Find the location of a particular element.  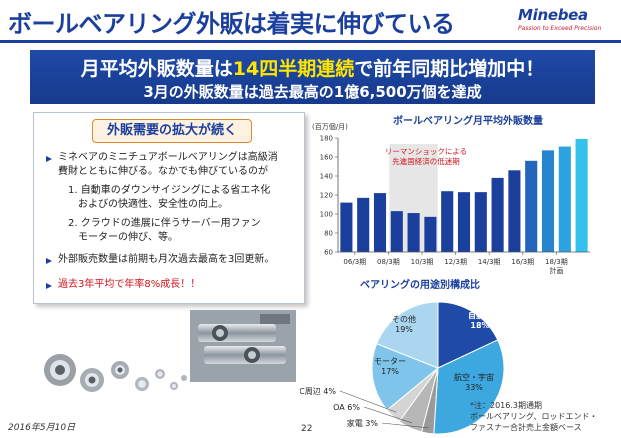

miniature-bearings-photo is located at coordinates (114, 376).